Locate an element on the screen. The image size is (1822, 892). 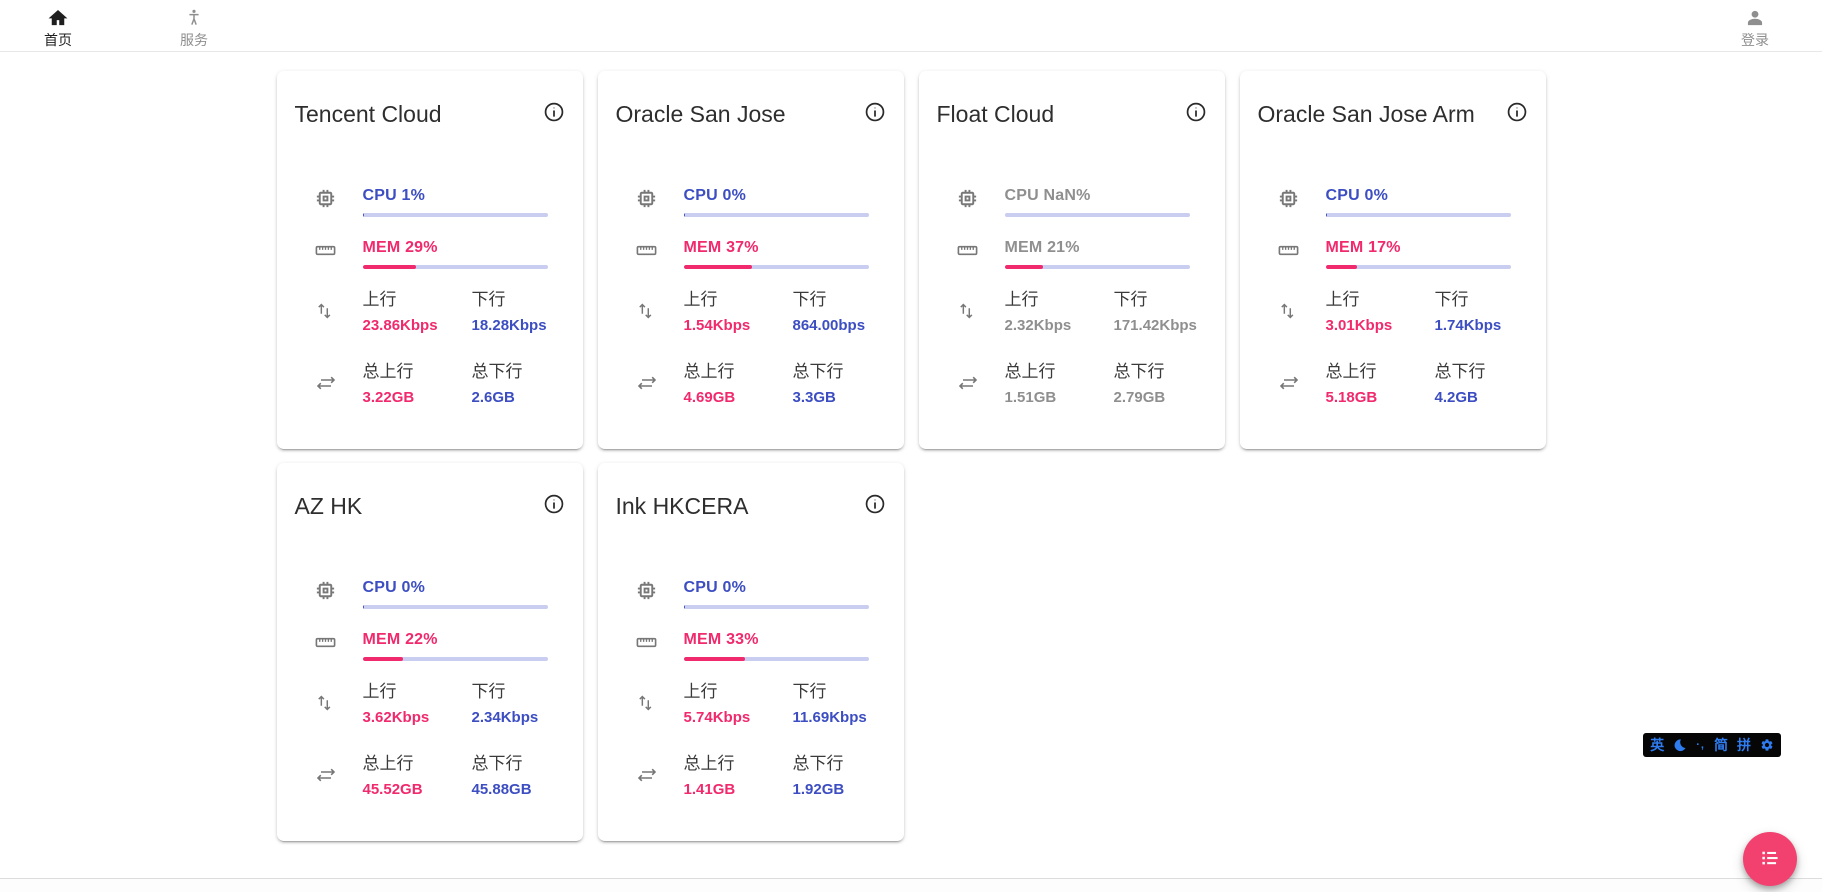
server-list-fab is located at coordinates (1770, 859).